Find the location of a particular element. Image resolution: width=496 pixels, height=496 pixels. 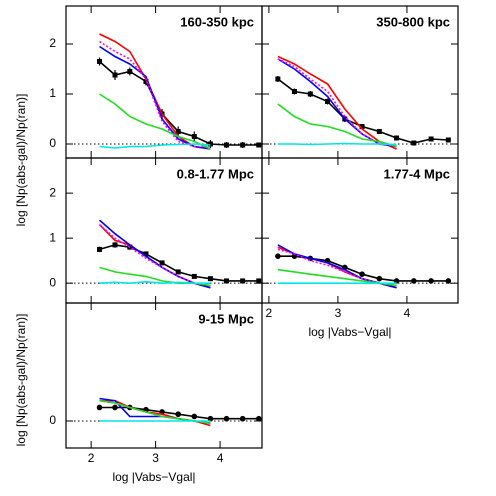

panel-title: 1.77-4 Mpc is located at coordinates (417, 173).